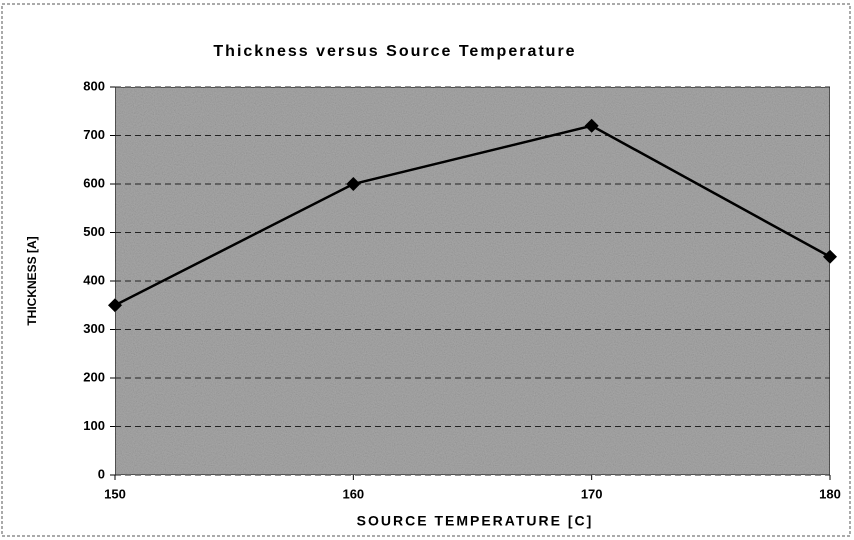  I want to click on y-tick-label: 500, so click(94, 231).